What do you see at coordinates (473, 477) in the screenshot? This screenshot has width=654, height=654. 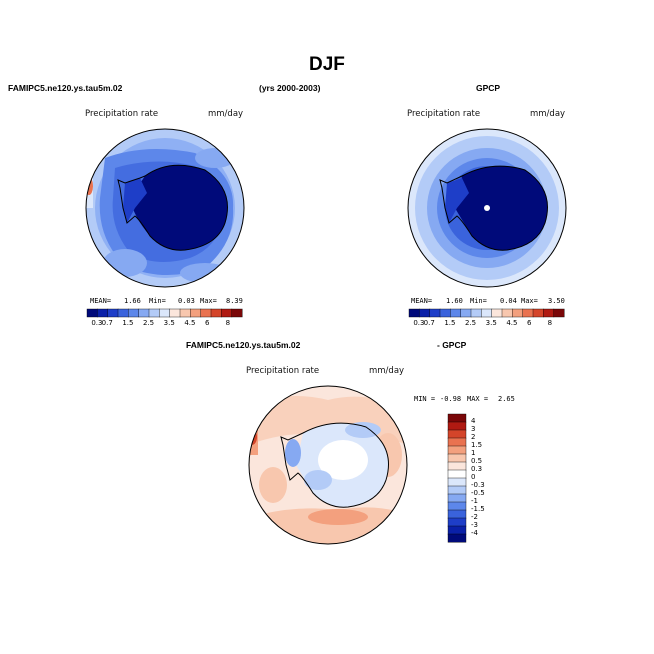 I see `diff-colorbar-tick-label: 0` at bounding box center [473, 477].